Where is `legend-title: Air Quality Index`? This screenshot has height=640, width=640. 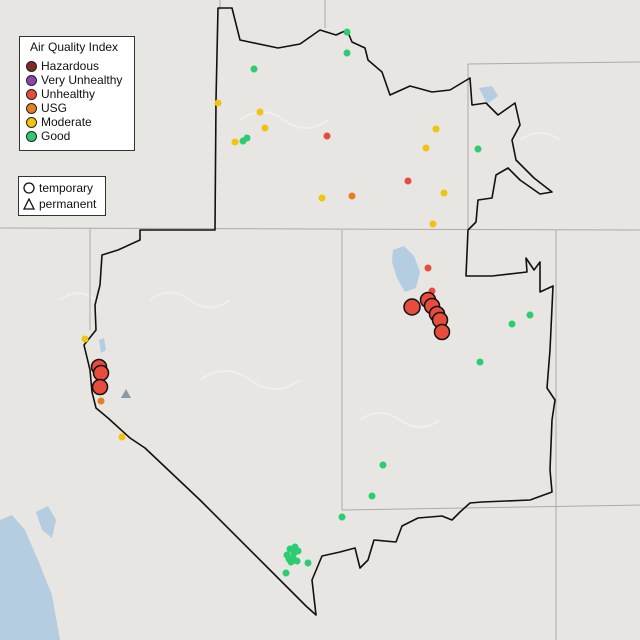
legend-title: Air Quality Index is located at coordinates (74, 47).